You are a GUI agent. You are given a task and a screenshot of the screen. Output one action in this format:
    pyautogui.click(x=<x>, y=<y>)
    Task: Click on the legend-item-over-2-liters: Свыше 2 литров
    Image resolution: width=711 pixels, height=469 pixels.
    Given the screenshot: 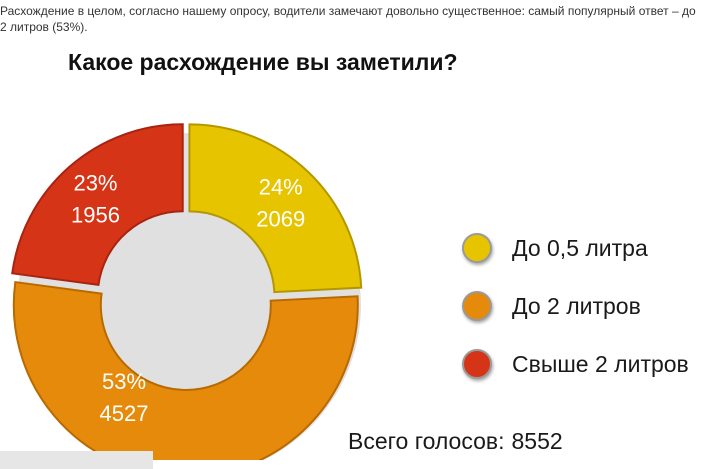 What is the action you would take?
    pyautogui.click(x=575, y=364)
    